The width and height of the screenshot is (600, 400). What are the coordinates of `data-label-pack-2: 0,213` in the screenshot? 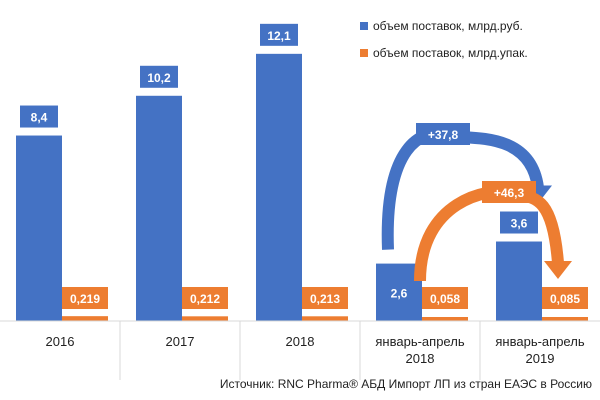 It's located at (325, 299).